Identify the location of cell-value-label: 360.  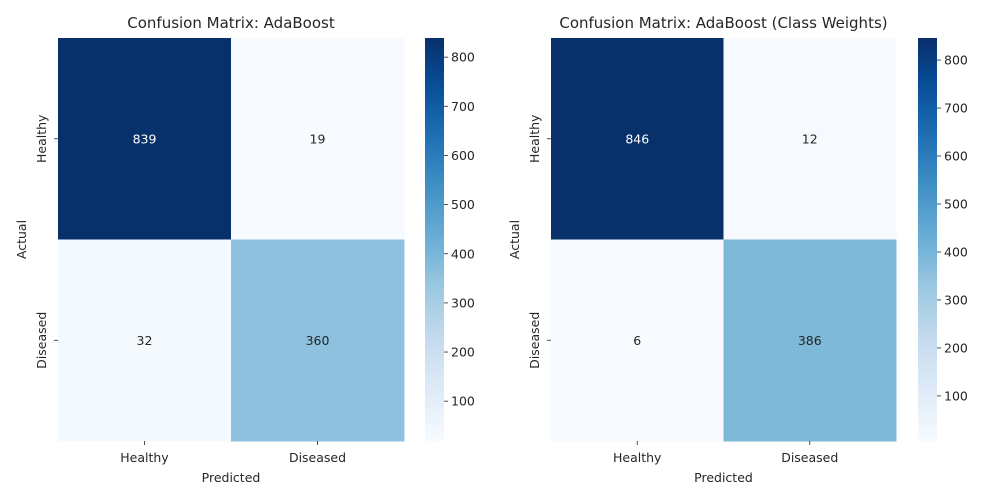
(318, 340).